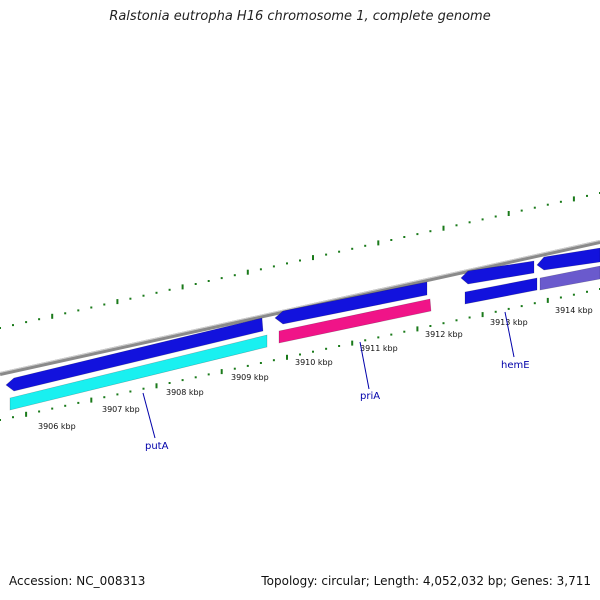 The height and width of the screenshot is (600, 600). Describe the element at coordinates (185, 392) in the screenshot. I see `ruler-label: 3908 kbp` at that location.